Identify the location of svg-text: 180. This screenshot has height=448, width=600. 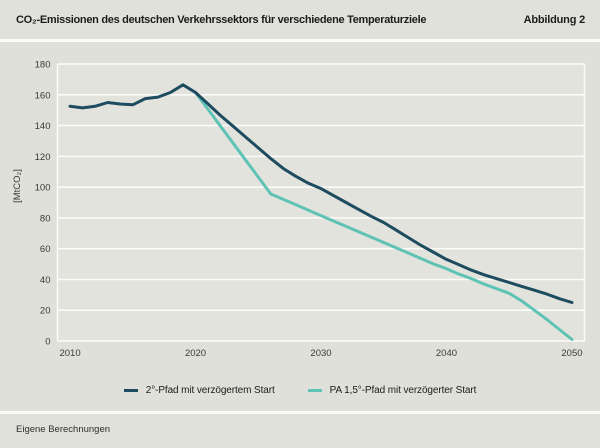
(43, 65).